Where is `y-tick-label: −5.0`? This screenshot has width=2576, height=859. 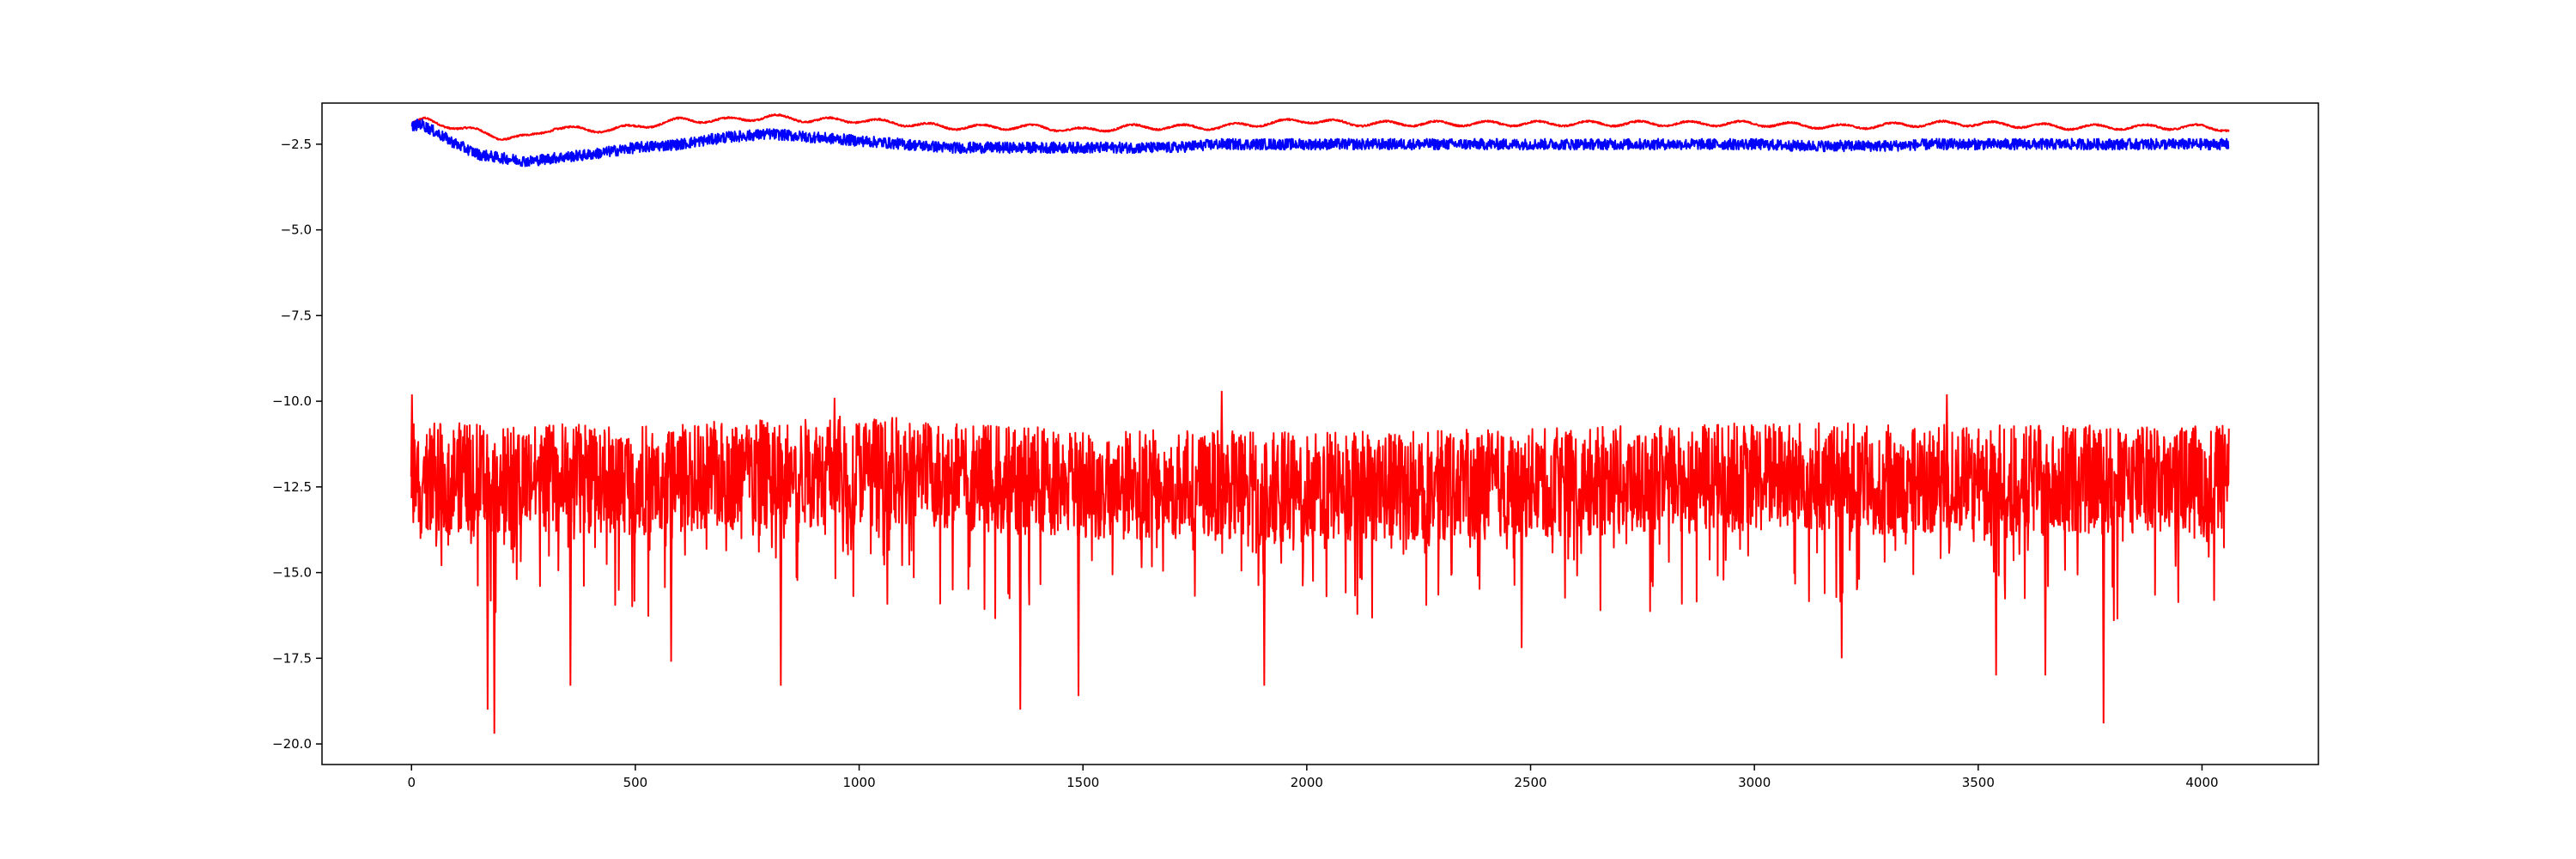 y-tick-label: −5.0 is located at coordinates (296, 230).